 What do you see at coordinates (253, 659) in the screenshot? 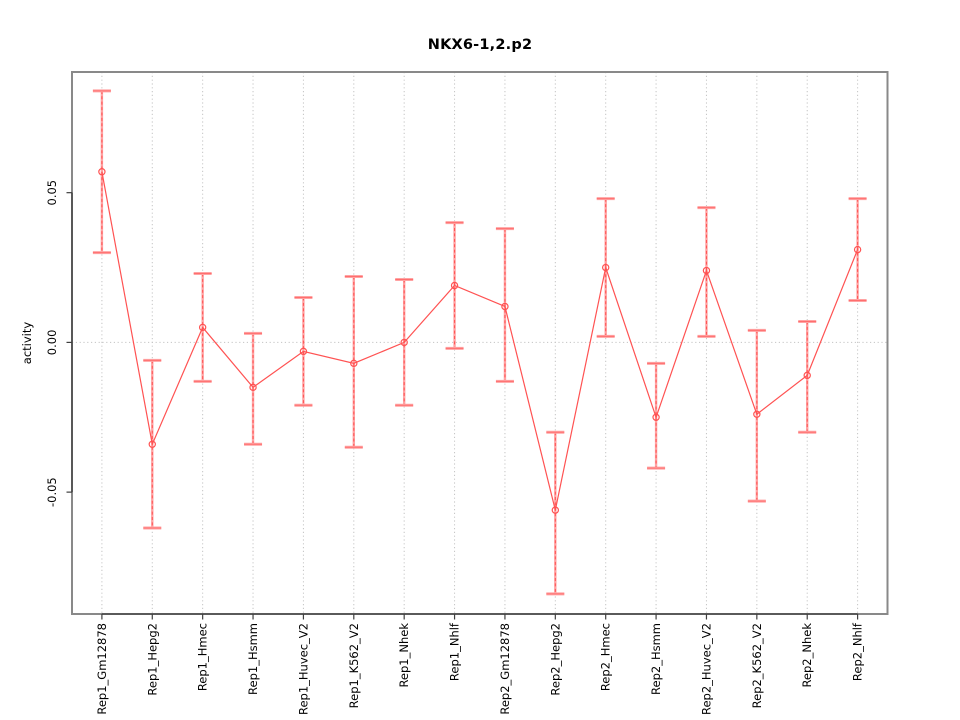
I see `x-tick-label: Rep1_Hsmm` at bounding box center [253, 659].